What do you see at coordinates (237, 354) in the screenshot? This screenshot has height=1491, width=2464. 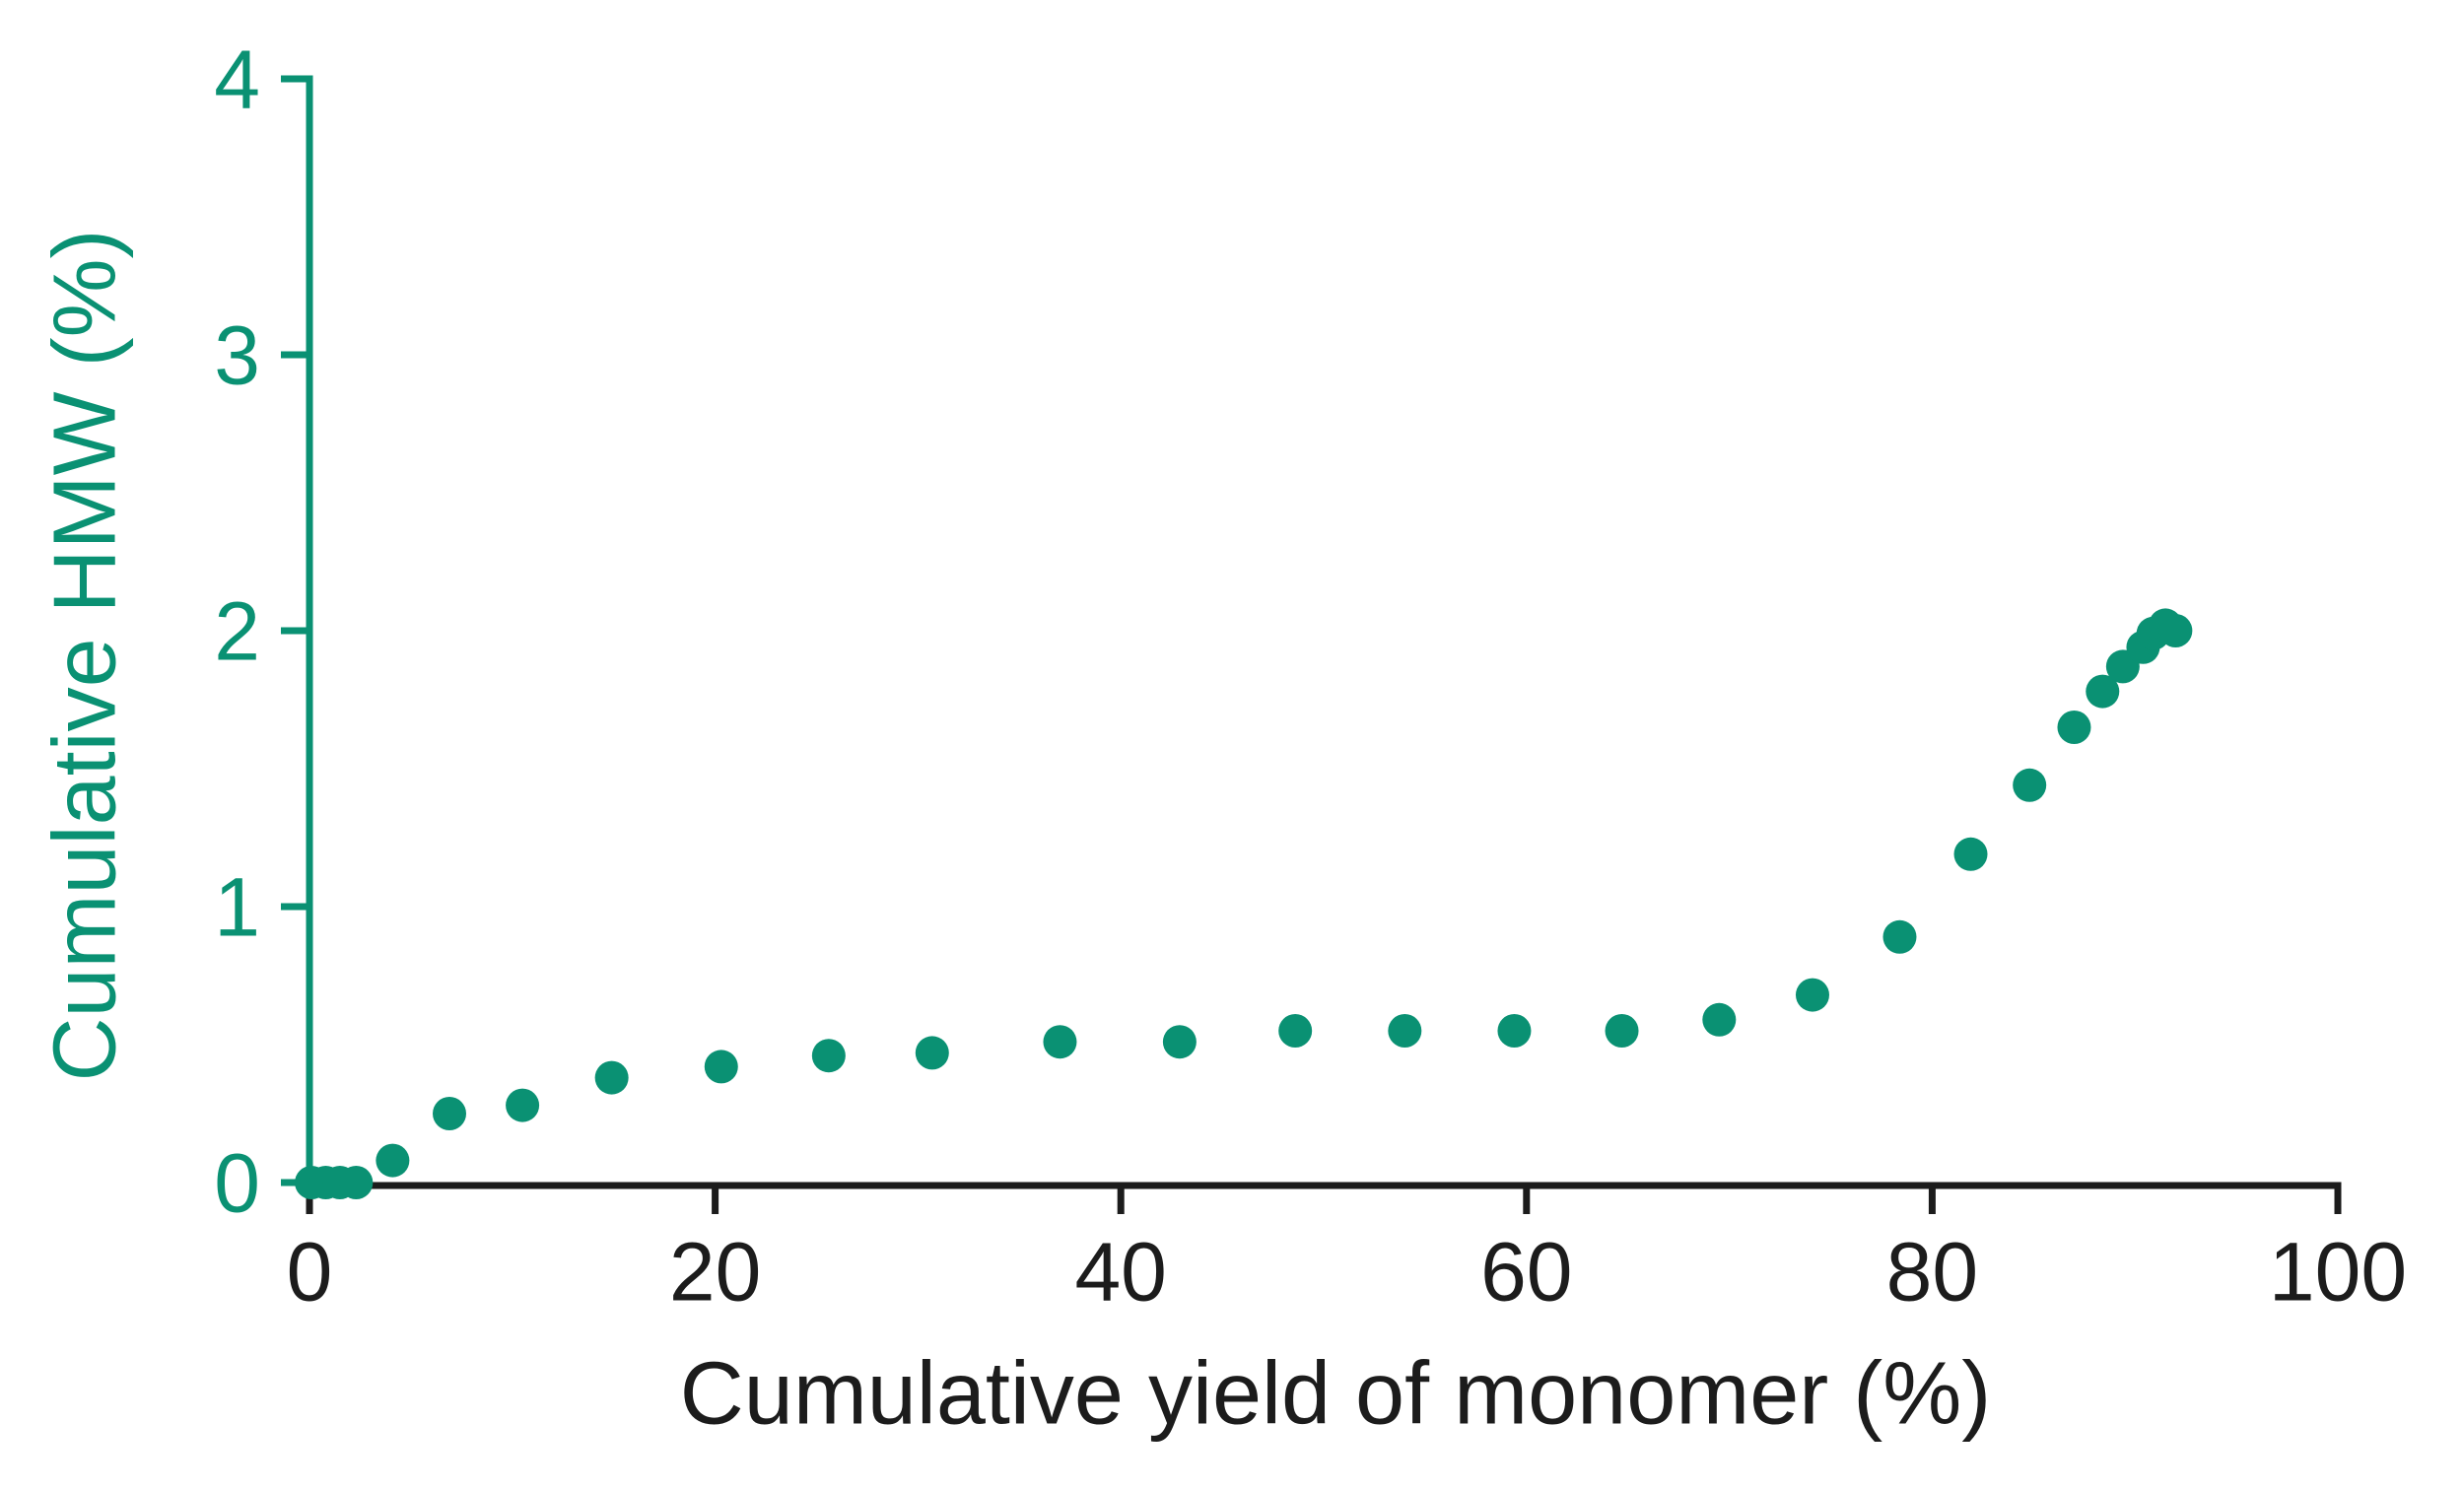 I see `y-tick-label: 3` at bounding box center [237, 354].